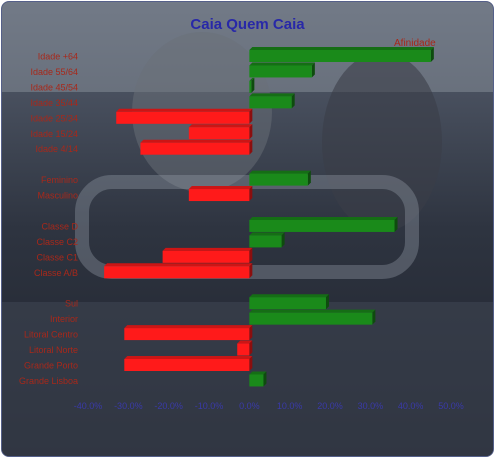 This screenshot has width=495, height=458. I want to click on category-label: Classe C1, so click(57, 257).